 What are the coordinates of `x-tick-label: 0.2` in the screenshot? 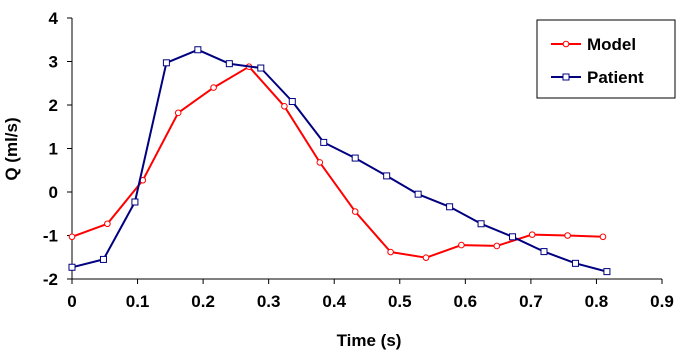 It's located at (203, 301).